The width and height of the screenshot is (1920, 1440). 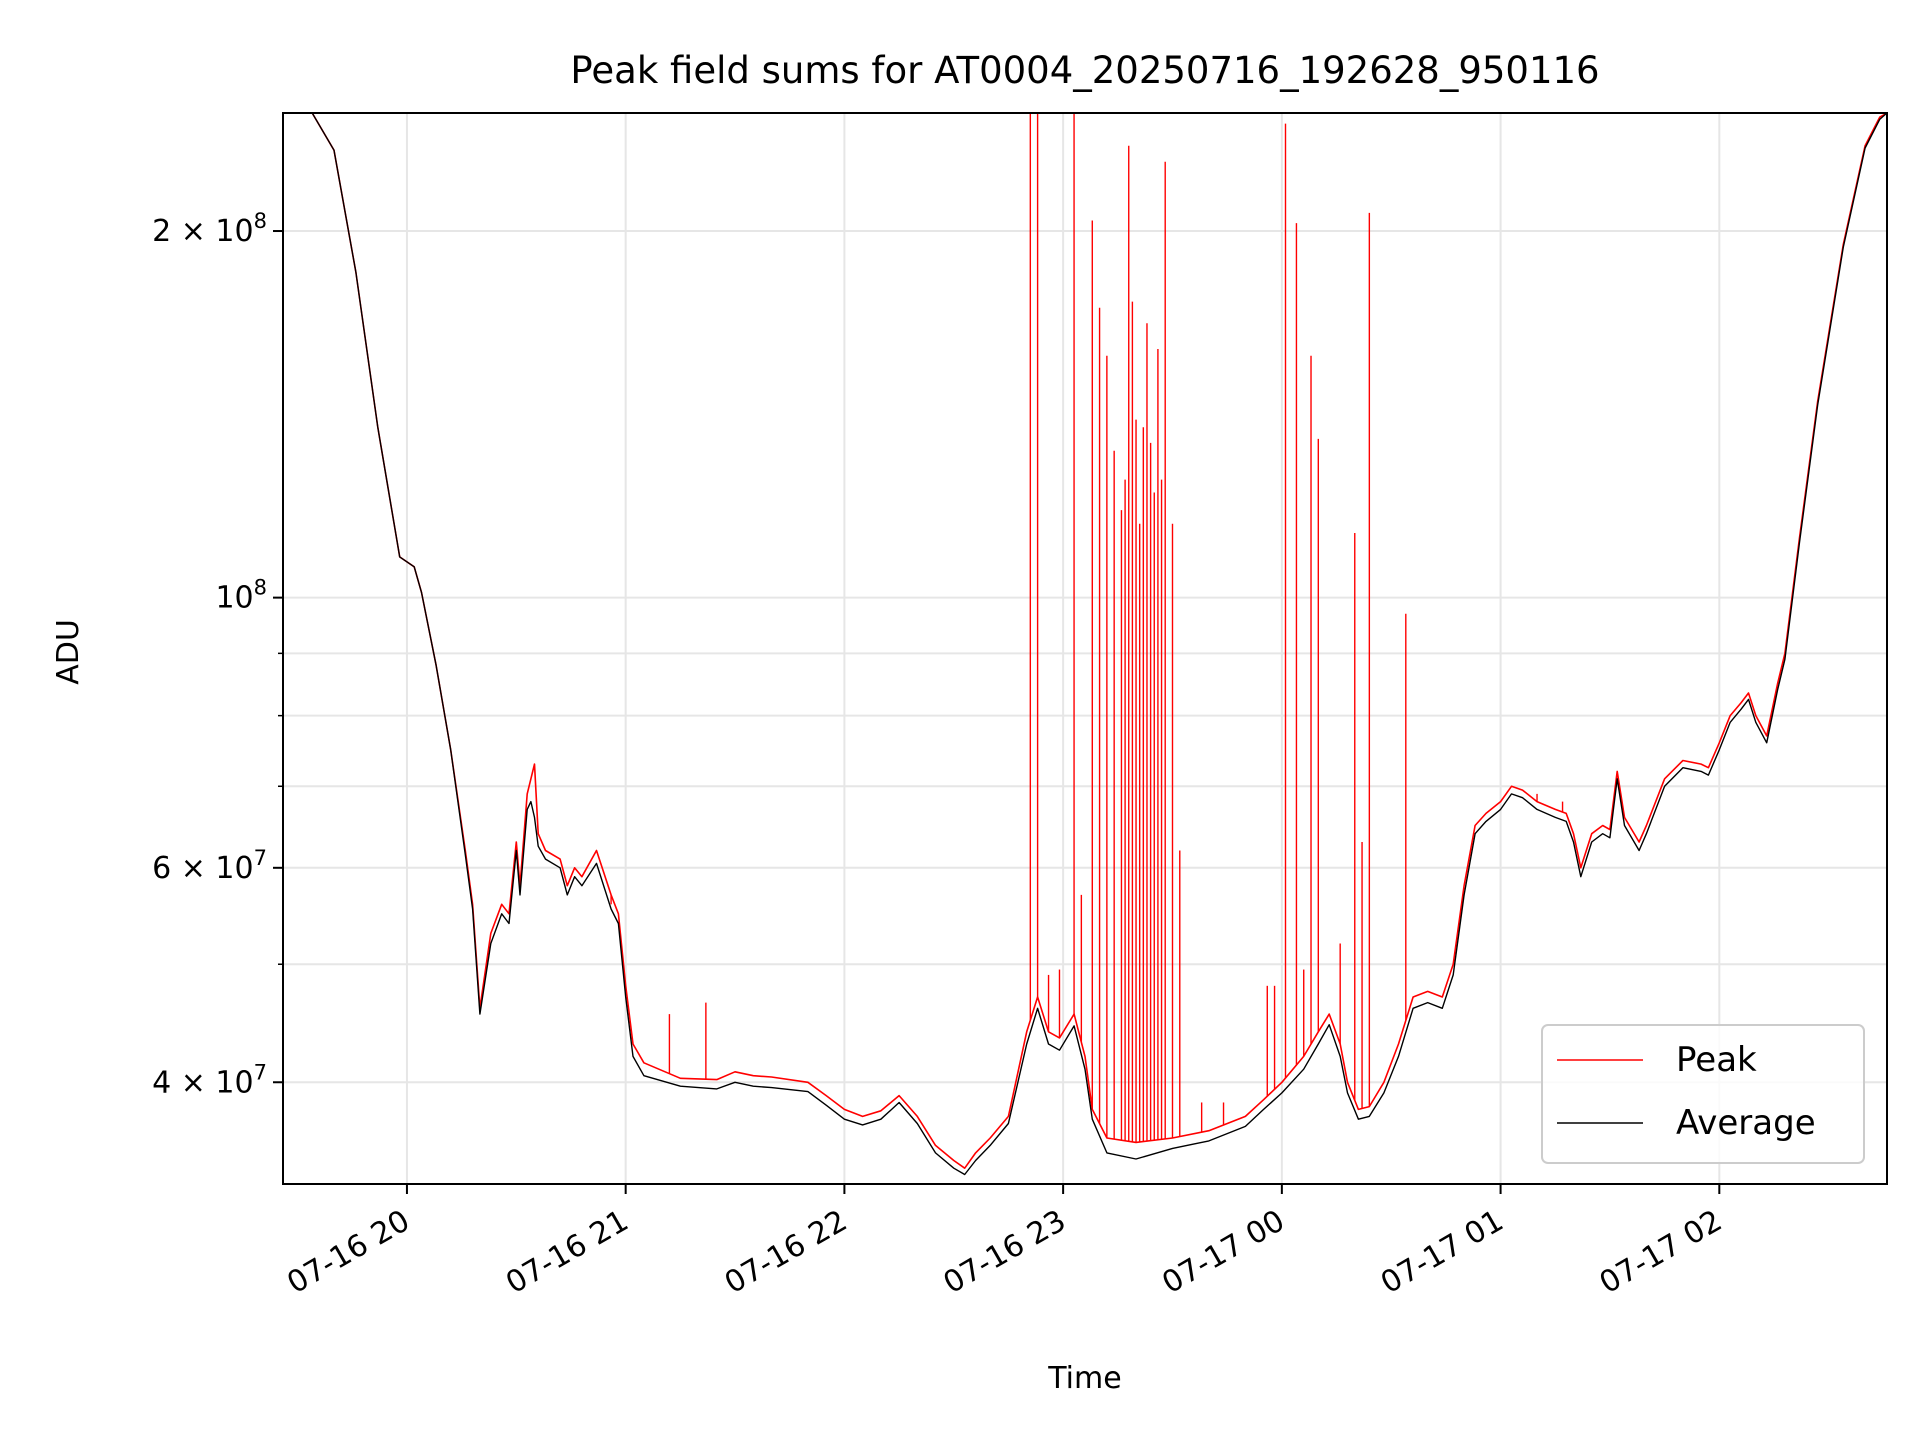 I want to click on y-tick-label: 4 × 107, so click(x=209, y=1080).